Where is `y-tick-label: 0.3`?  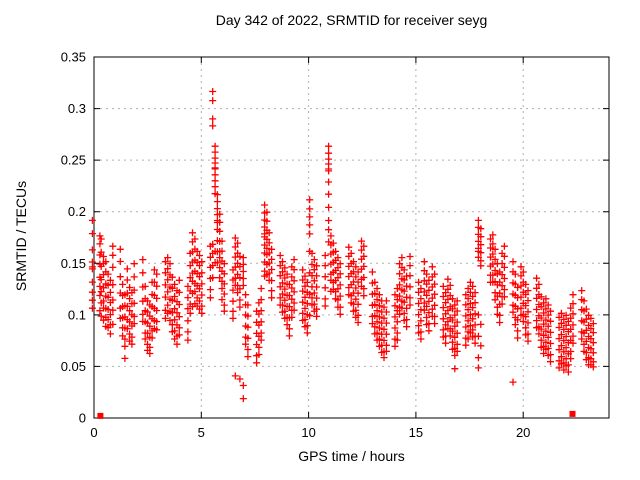
y-tick-label: 0.3 is located at coordinates (77, 108).